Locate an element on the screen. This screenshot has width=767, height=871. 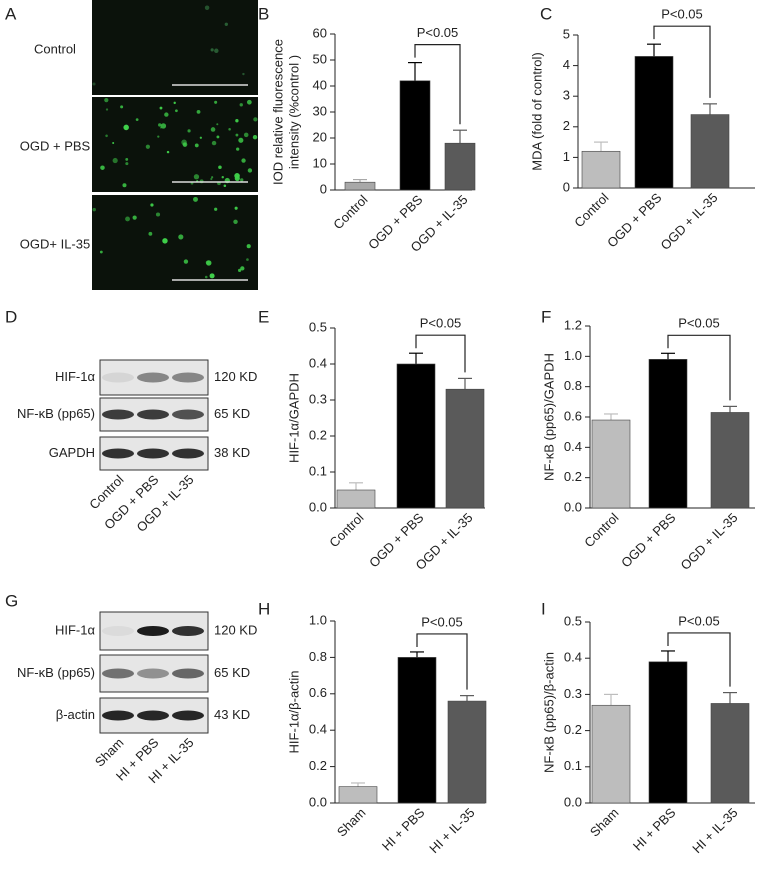
x-tick-label: HI + IL-35 is located at coordinates (451, 830).